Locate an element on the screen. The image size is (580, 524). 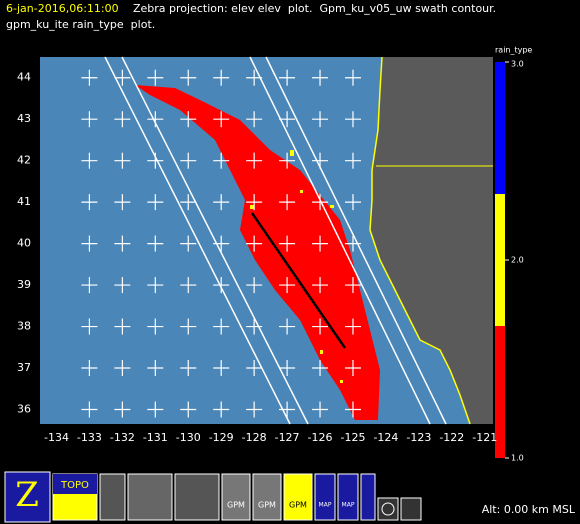
x-tick-label: -130 is located at coordinates (188, 437).